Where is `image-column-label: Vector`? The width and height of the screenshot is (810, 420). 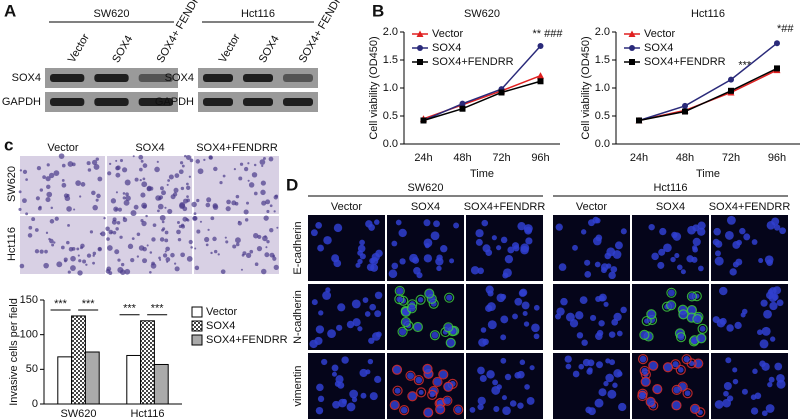 image-column-label: Vector is located at coordinates (63, 148).